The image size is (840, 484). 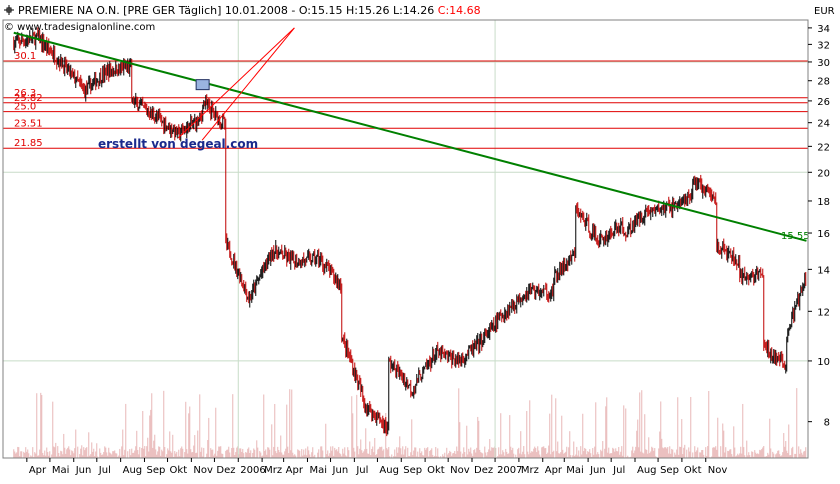 What do you see at coordinates (827, 423) in the screenshot?
I see `y-tick-label: 8` at bounding box center [827, 423].